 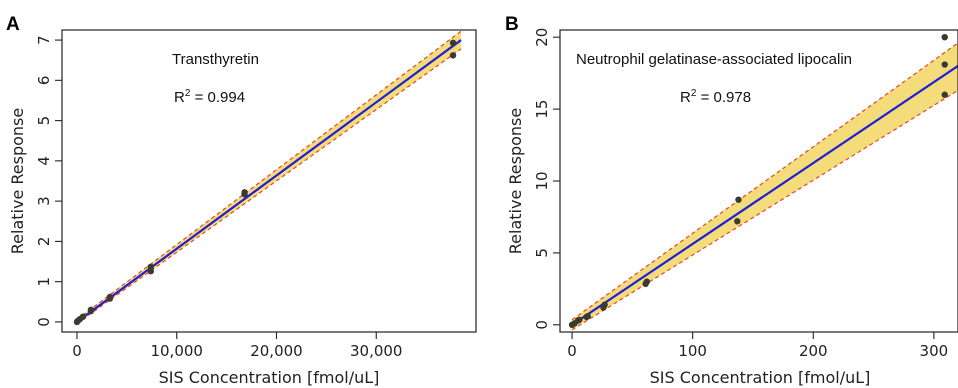 I want to click on y-tick-label: 4, so click(x=44, y=161).